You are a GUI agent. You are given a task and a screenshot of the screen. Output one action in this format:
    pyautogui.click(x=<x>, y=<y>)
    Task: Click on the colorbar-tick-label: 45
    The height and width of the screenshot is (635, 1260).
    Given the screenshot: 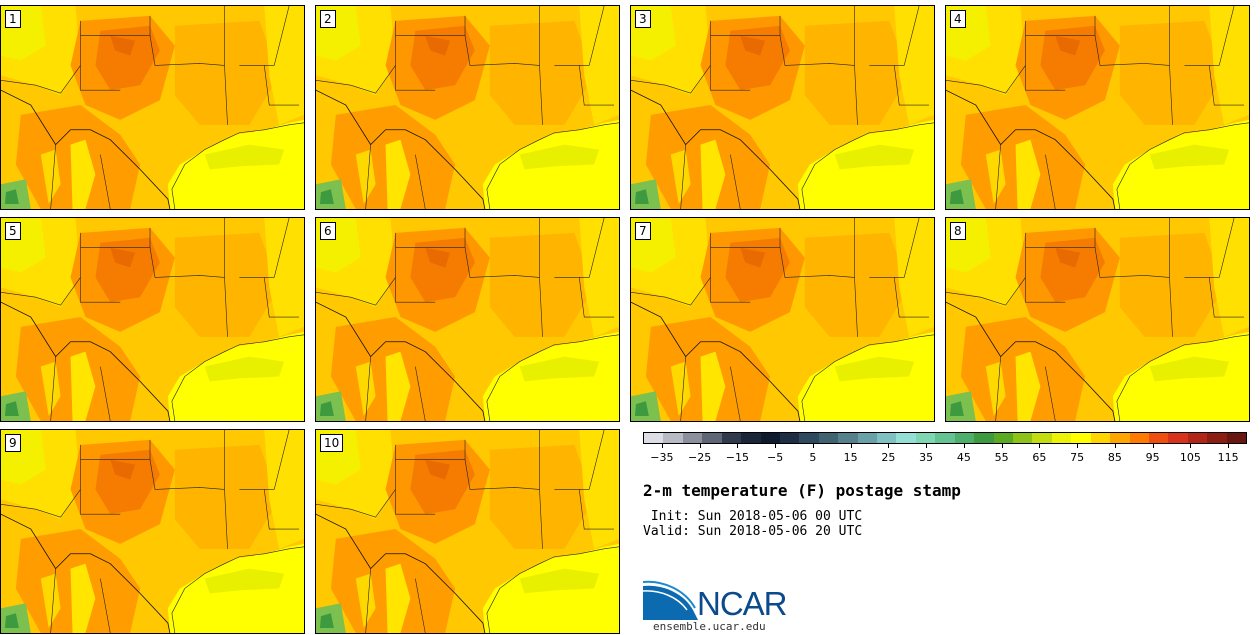 What is the action you would take?
    pyautogui.click(x=963, y=457)
    